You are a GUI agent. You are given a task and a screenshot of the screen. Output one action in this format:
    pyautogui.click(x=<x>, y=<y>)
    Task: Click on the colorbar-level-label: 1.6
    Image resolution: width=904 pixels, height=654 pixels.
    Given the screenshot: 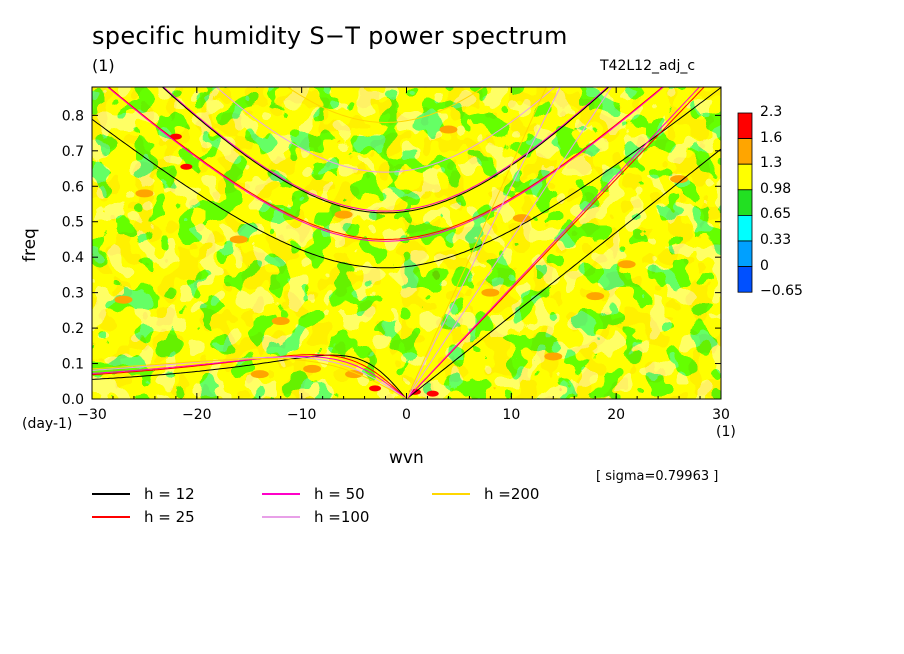 What is the action you would take?
    pyautogui.click(x=771, y=137)
    